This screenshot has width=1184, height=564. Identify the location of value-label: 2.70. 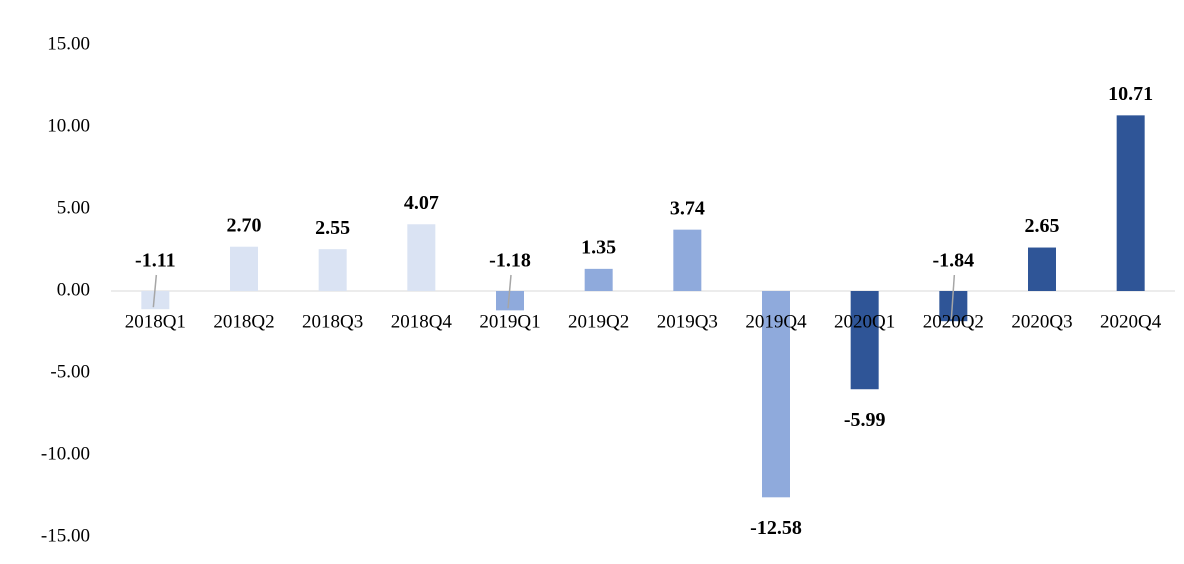
(244, 225).